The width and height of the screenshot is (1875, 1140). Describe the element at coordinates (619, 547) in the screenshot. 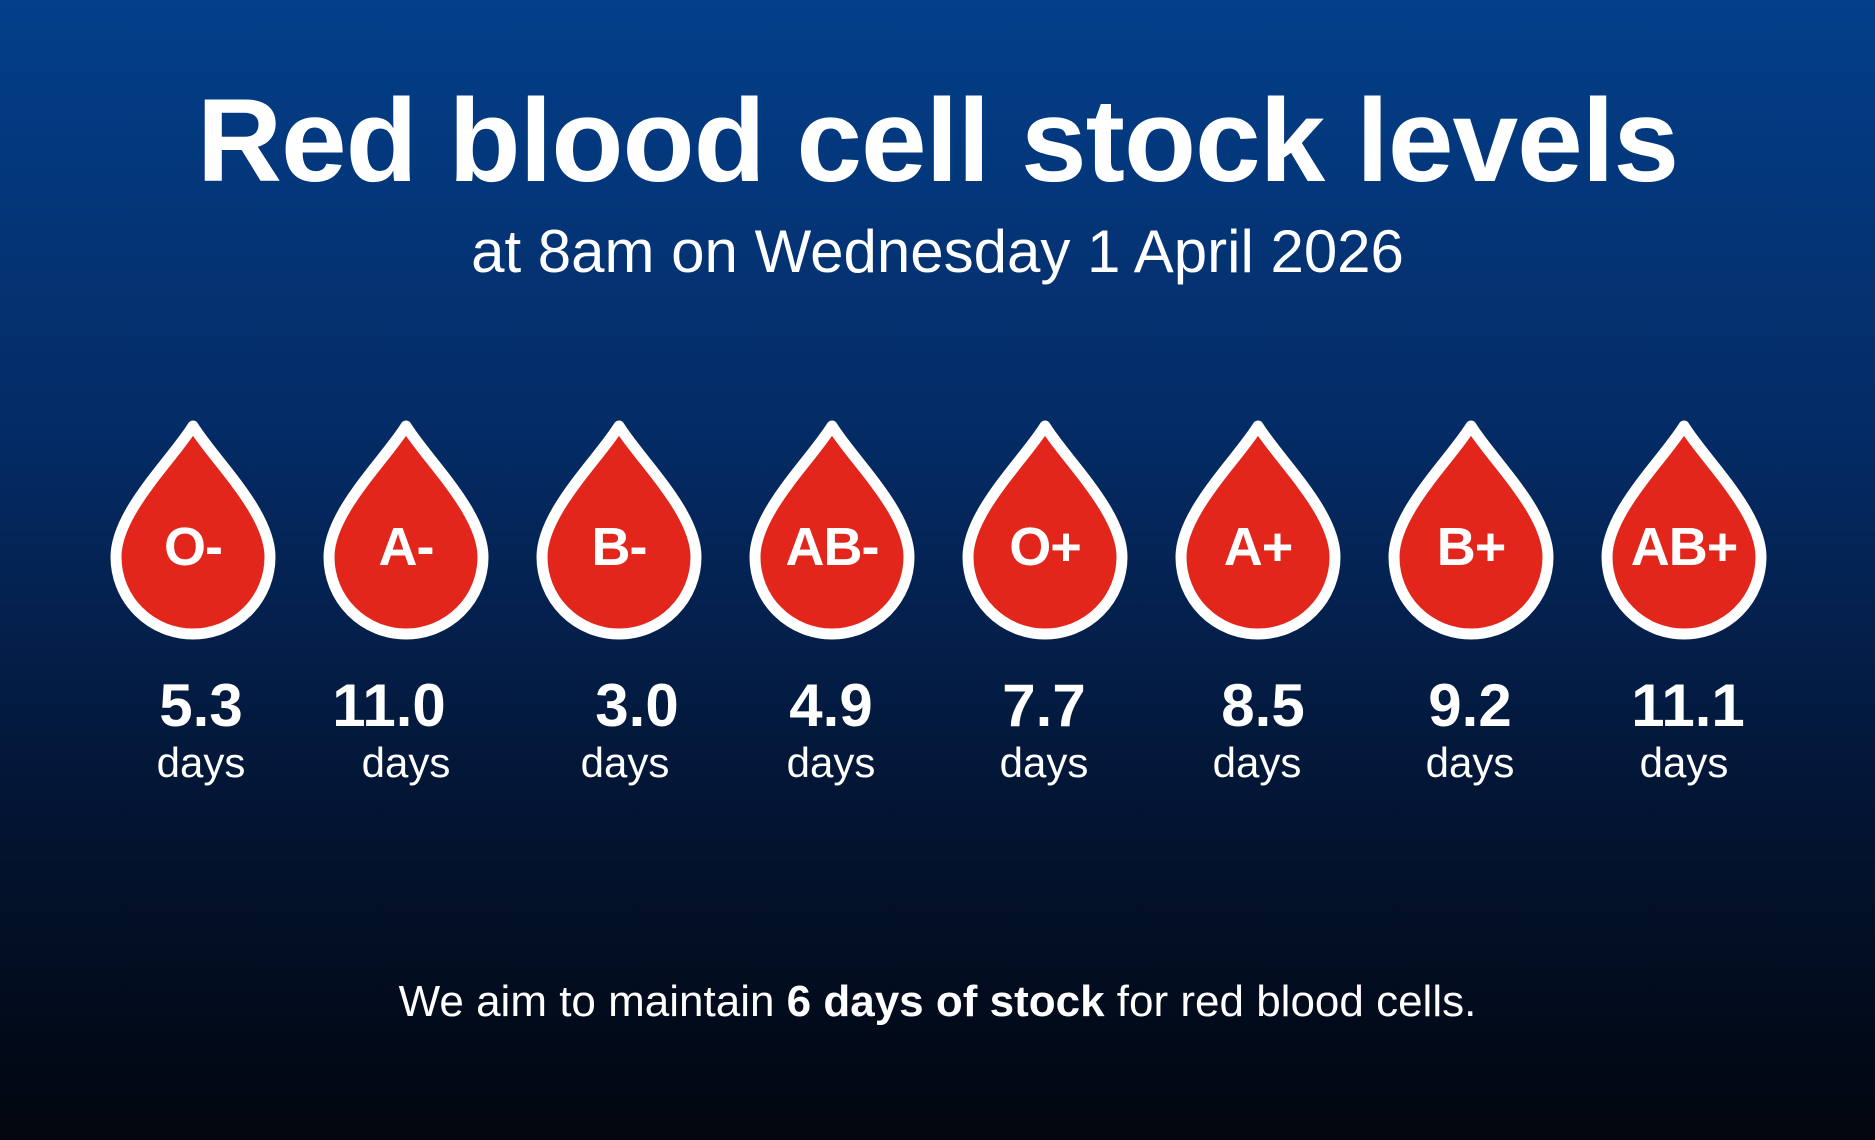

I see `blood-type-label: B-` at that location.